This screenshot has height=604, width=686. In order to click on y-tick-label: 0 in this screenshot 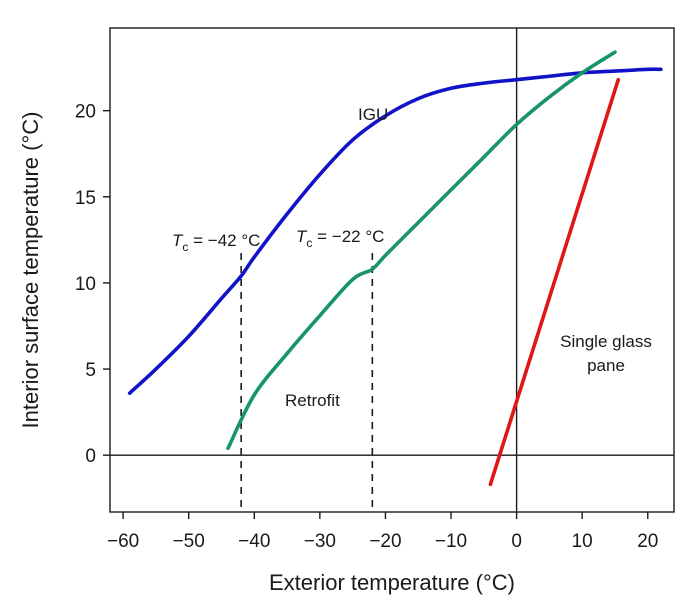, I will do `click(90, 456)`.